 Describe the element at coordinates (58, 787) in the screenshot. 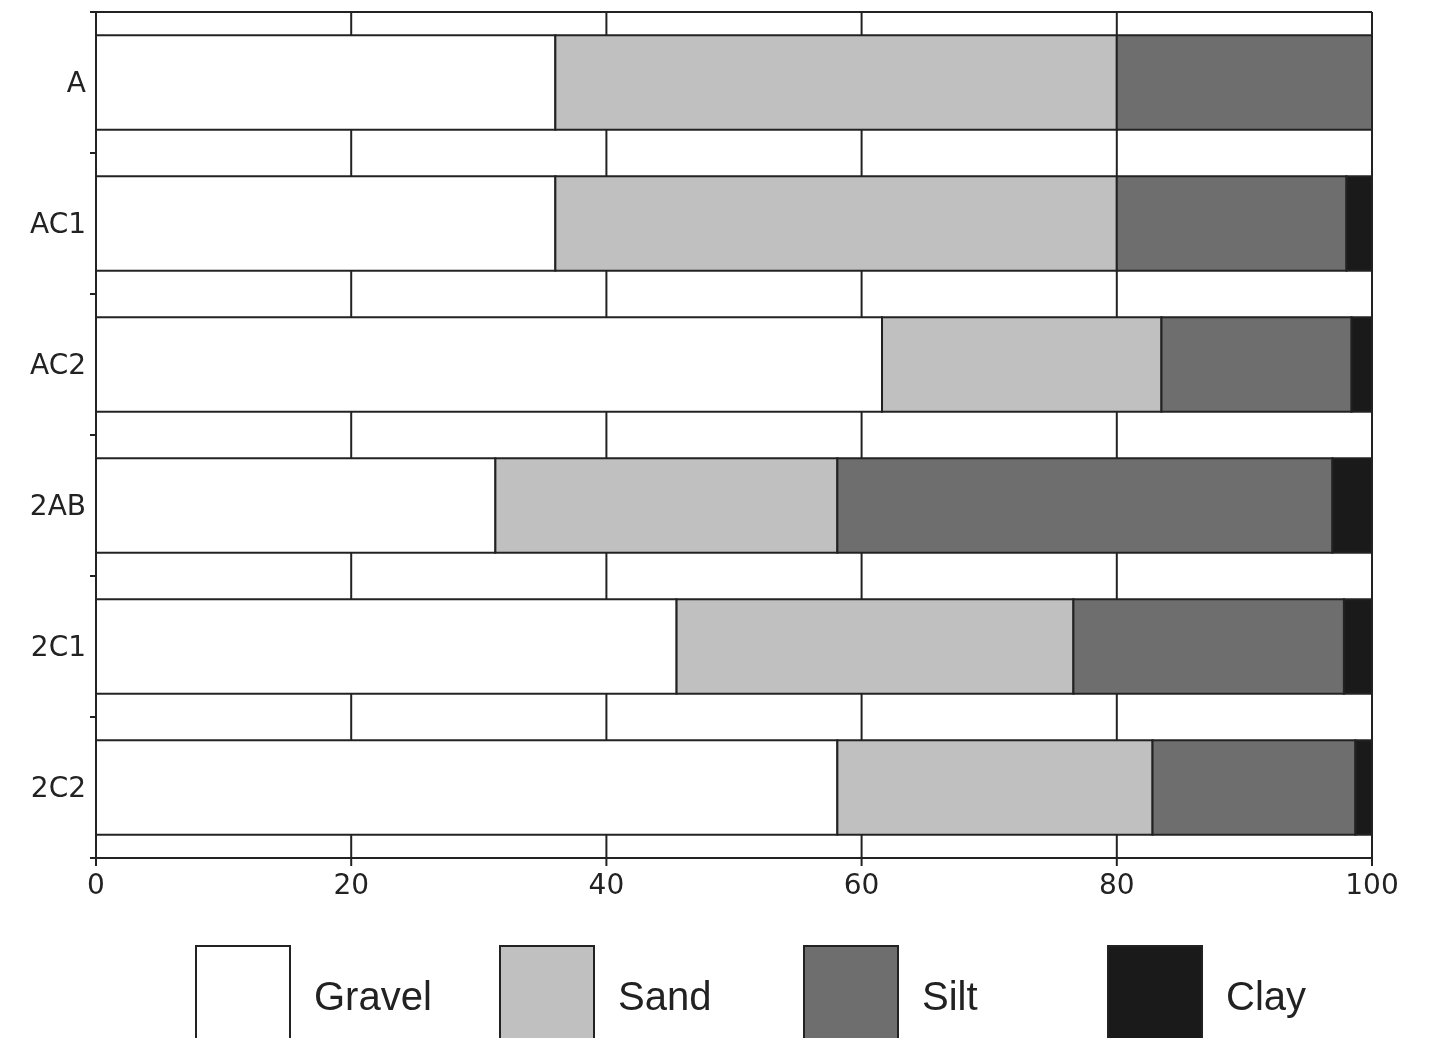

I see `y-tick-label: 2C2` at that location.